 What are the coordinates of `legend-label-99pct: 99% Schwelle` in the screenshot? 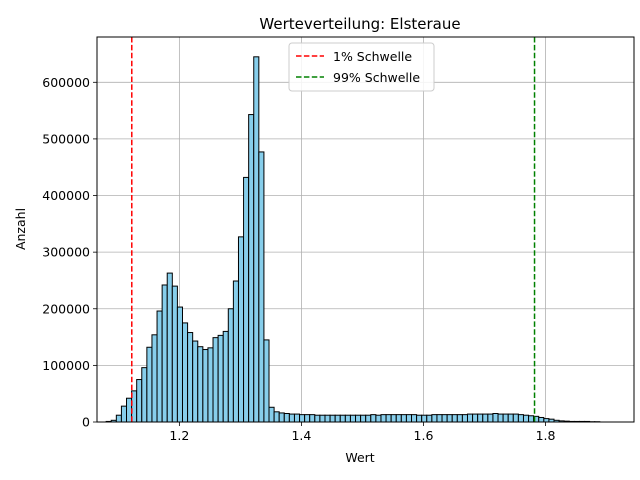 It's located at (376, 77).